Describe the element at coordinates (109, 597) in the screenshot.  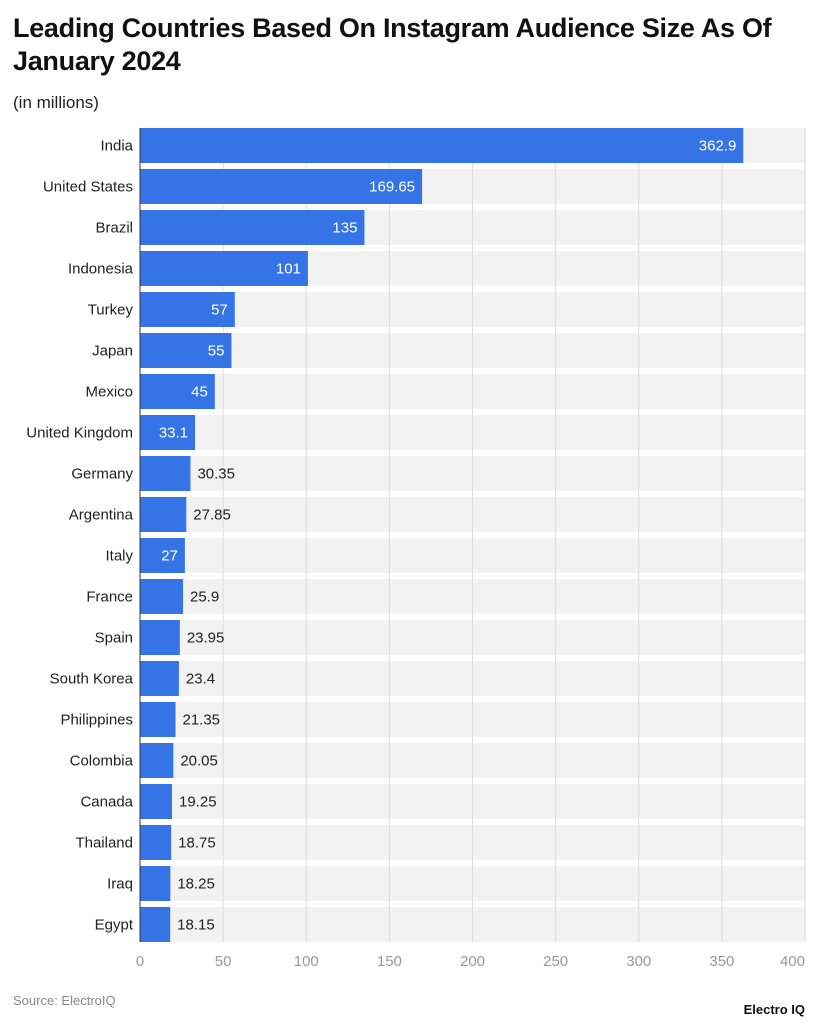
I see `category-label: France` at that location.